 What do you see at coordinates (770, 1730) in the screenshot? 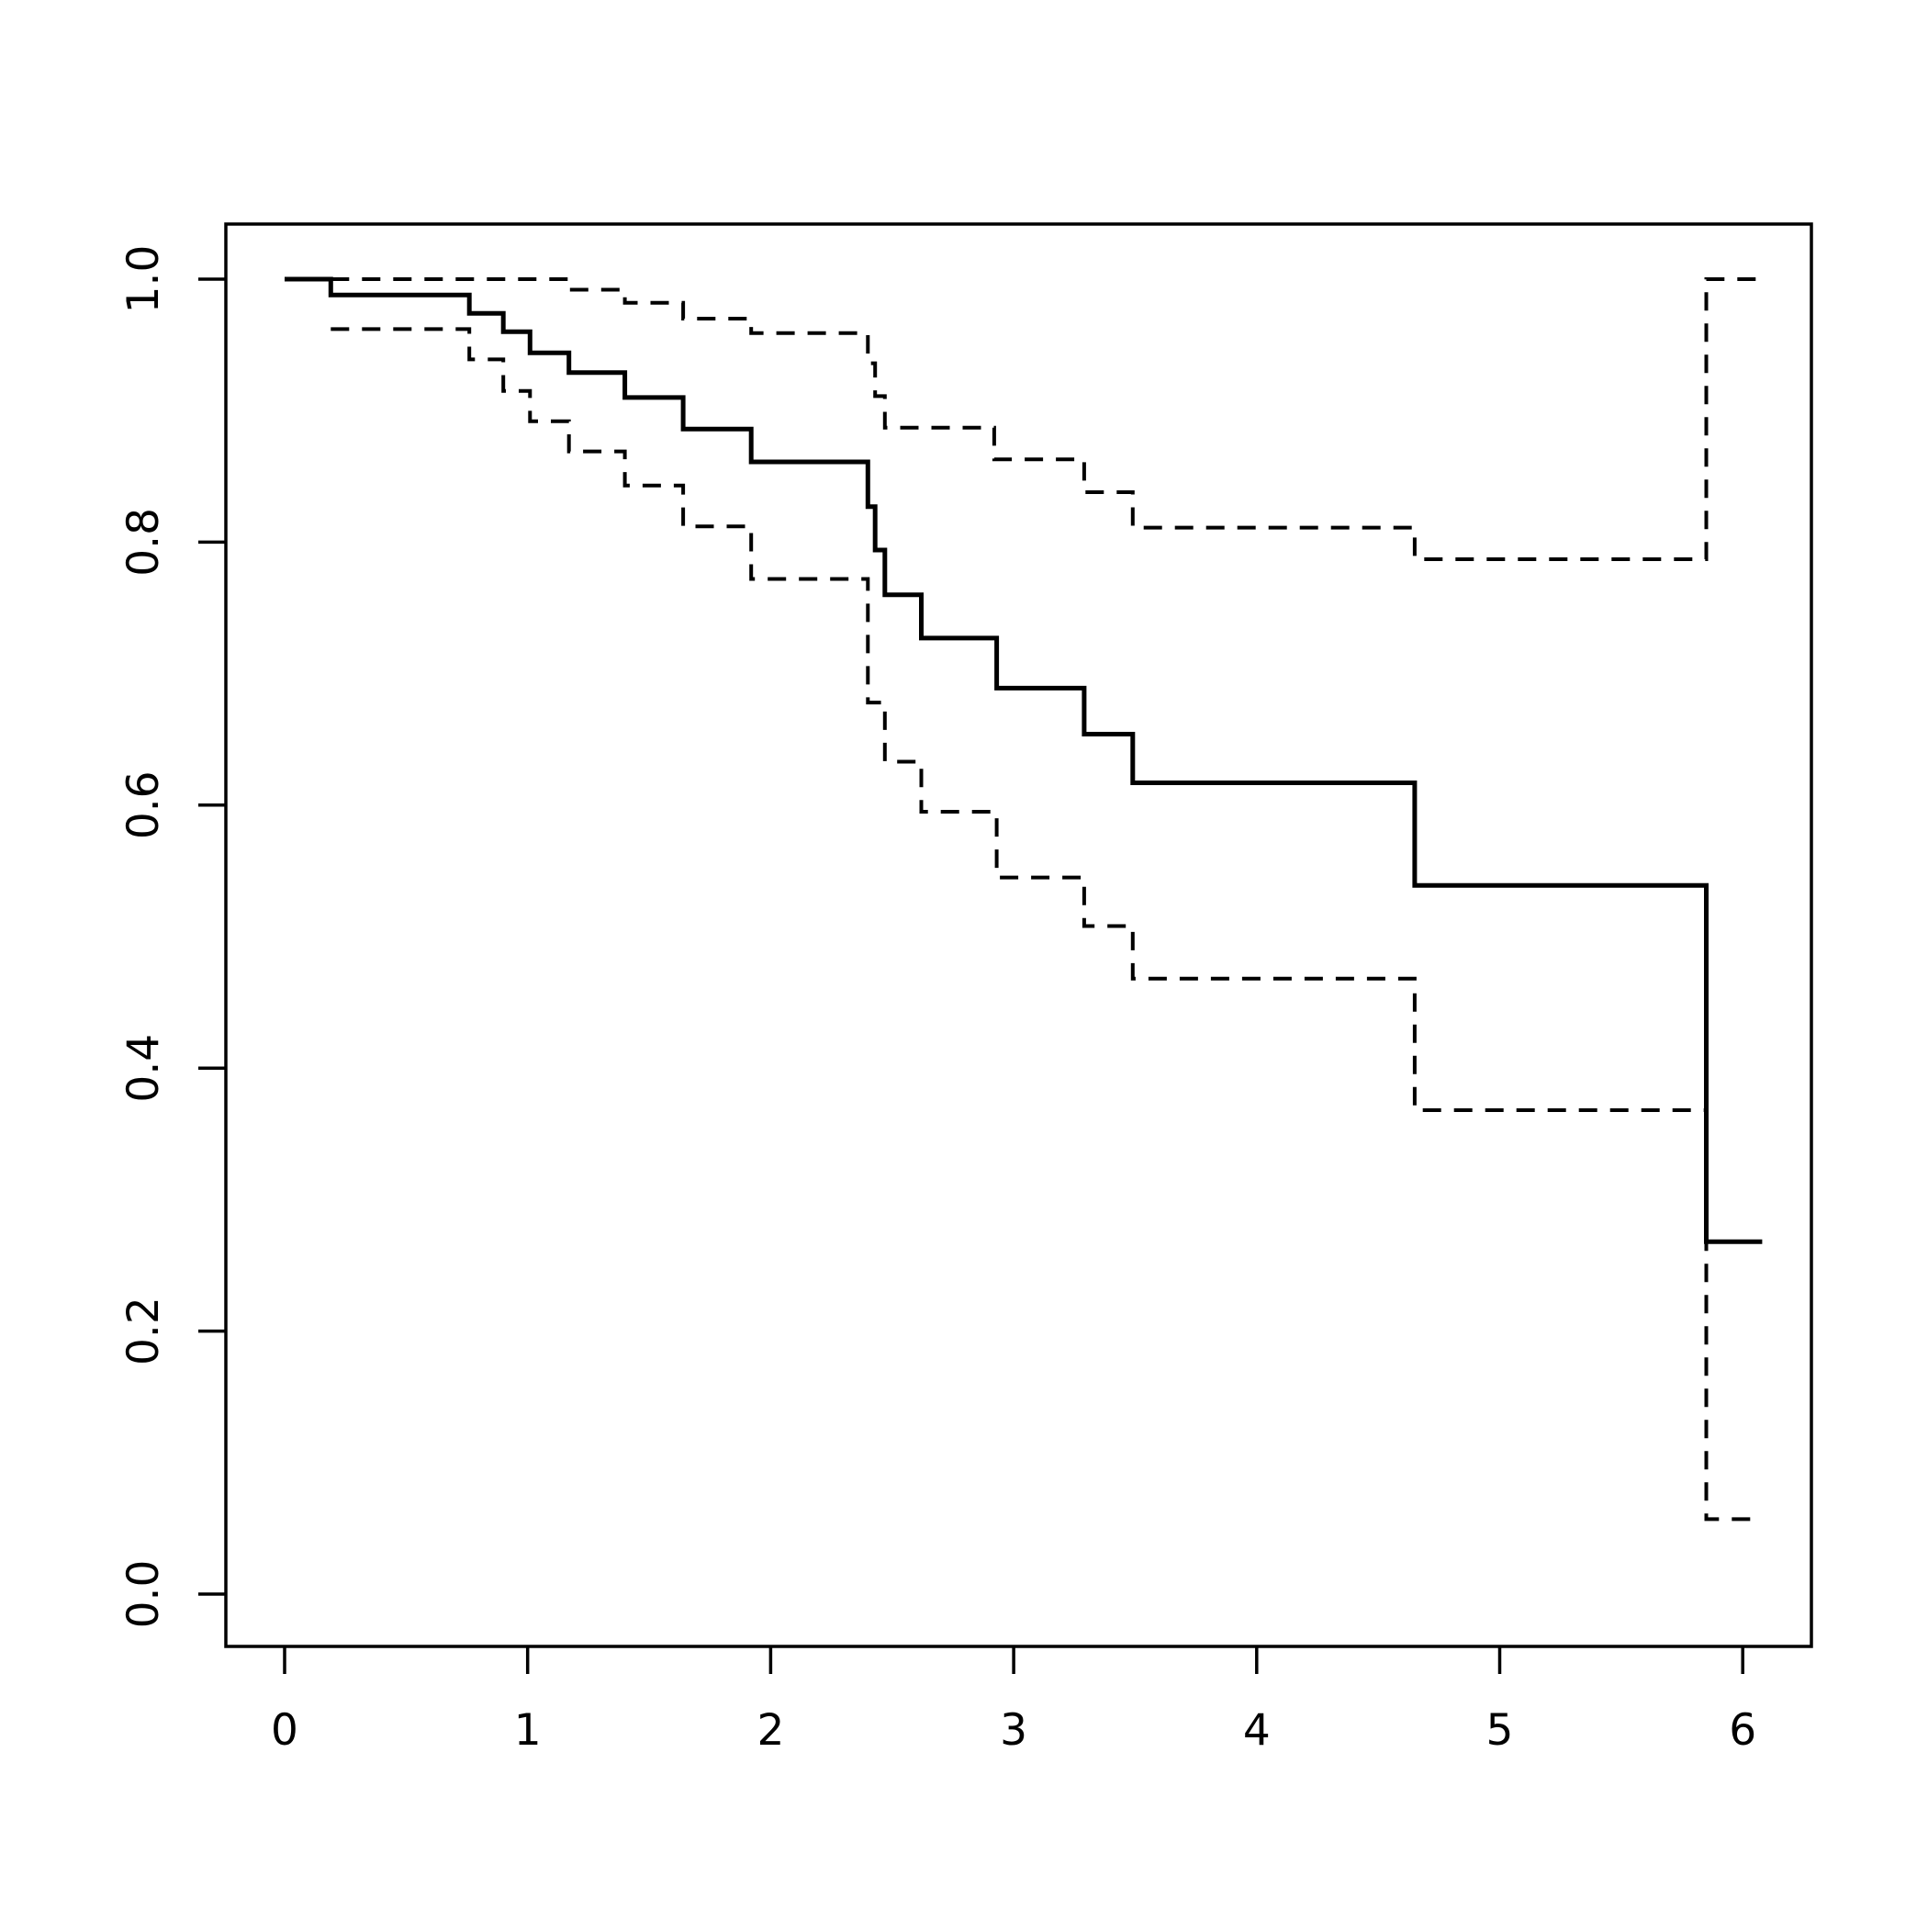
I see `x-axis-tick-label: 2` at bounding box center [770, 1730].